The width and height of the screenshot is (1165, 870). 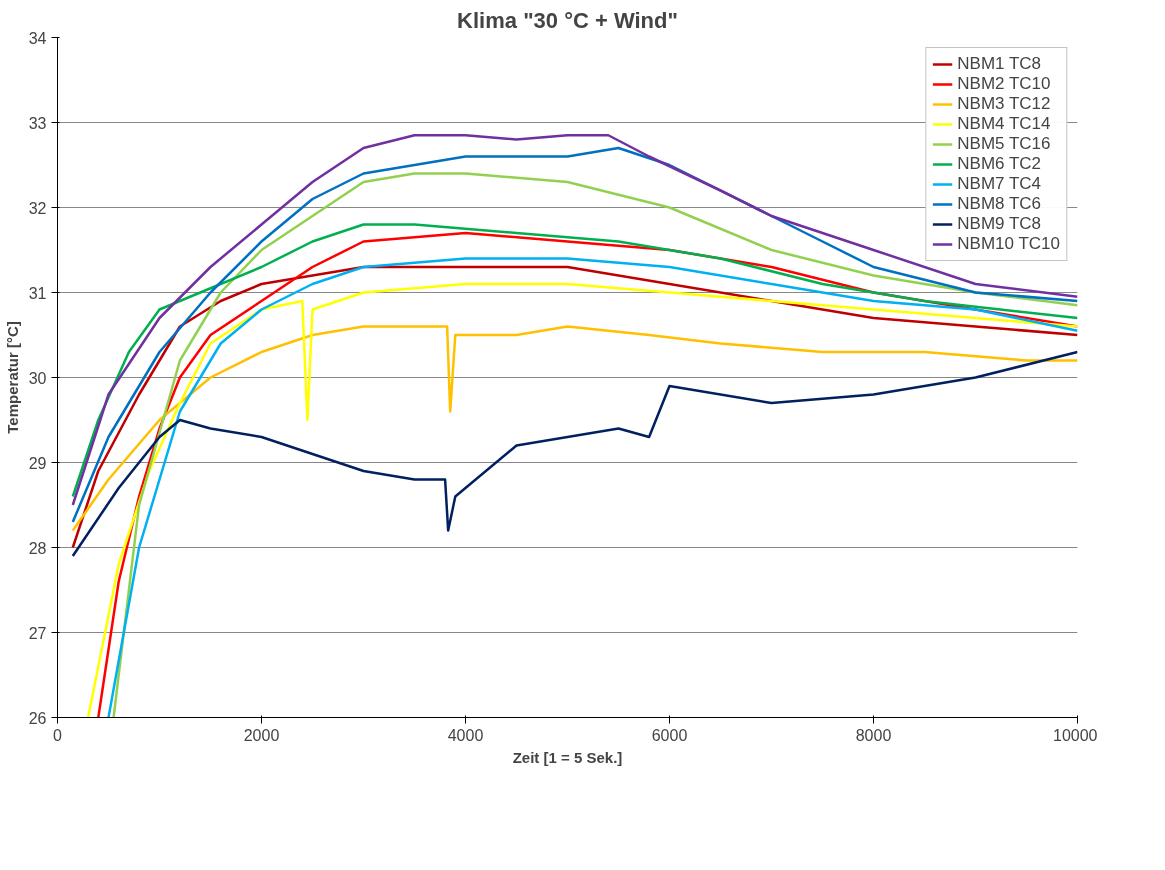 What do you see at coordinates (12, 377) in the screenshot?
I see `y-axis-title: Temperatur [°C]` at bounding box center [12, 377].